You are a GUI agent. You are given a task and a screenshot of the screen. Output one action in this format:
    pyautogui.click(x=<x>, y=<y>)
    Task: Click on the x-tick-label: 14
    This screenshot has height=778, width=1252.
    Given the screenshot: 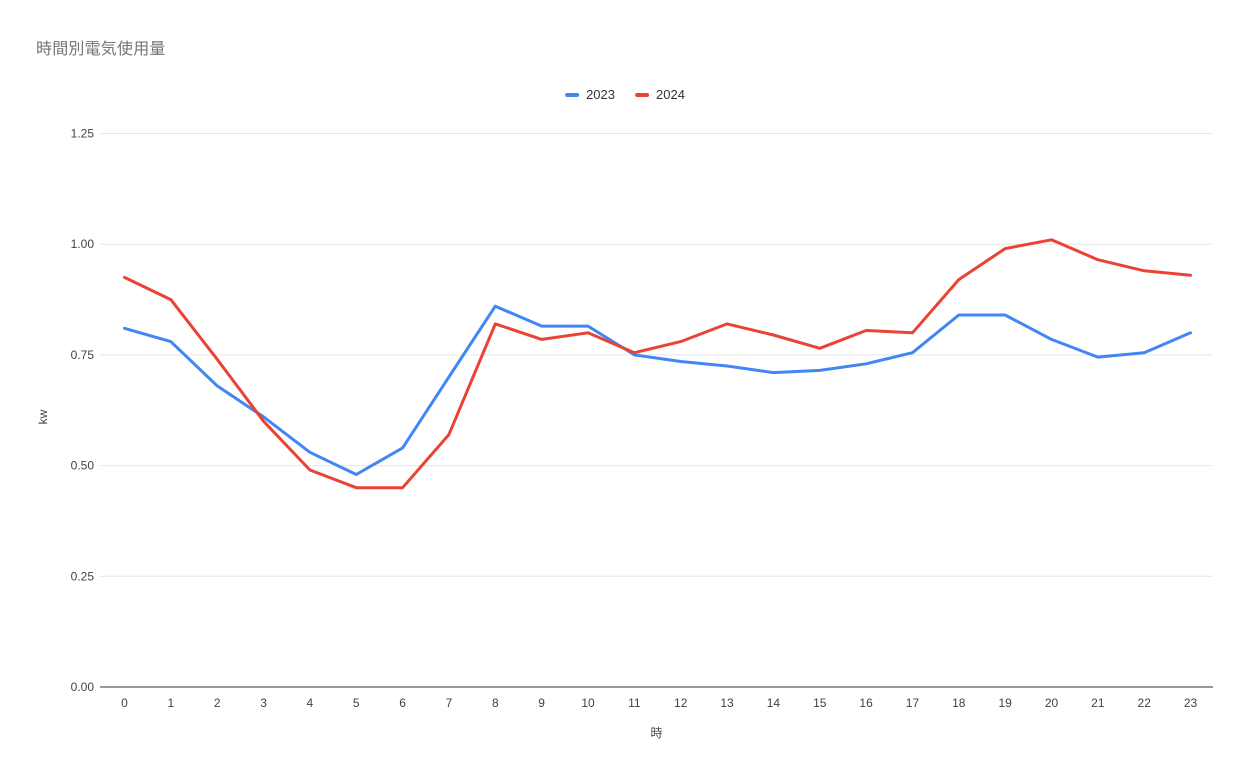 What is the action you would take?
    pyautogui.click(x=774, y=703)
    